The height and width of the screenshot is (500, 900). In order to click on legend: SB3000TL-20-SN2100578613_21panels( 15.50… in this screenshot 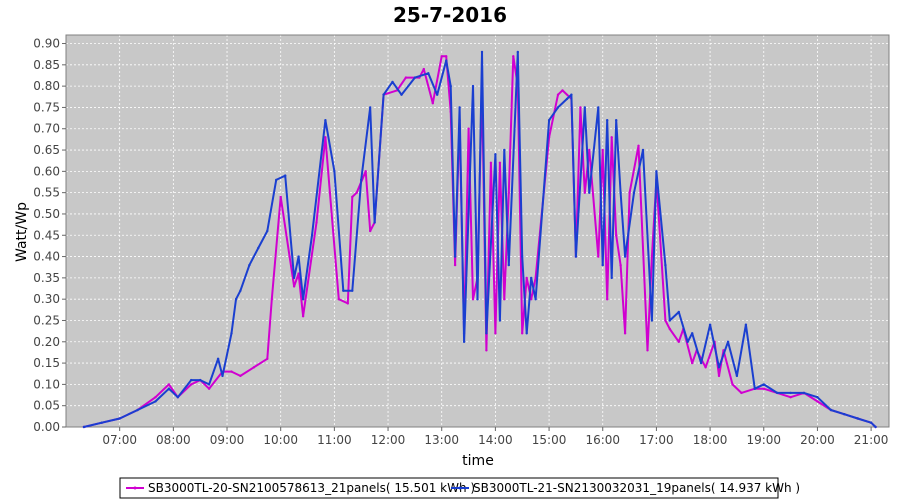, I will do `click(459, 488)`.